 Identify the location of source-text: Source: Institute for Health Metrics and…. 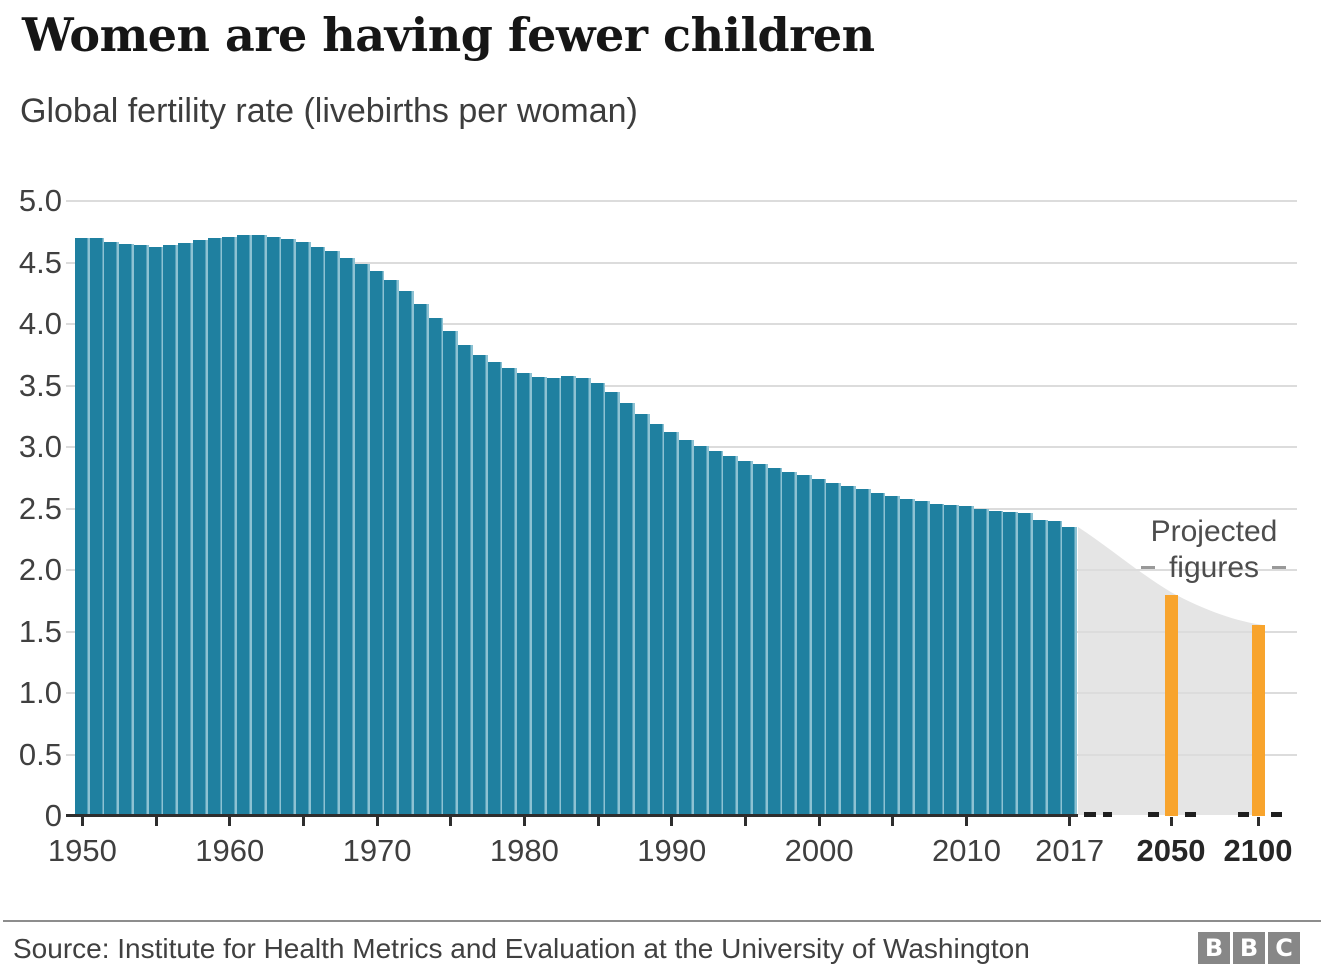
(521, 948).